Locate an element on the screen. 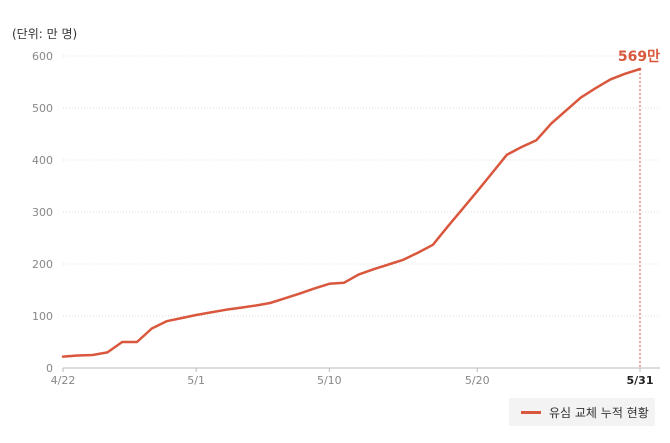 The image size is (670, 443). legend-swatch is located at coordinates (531, 412).